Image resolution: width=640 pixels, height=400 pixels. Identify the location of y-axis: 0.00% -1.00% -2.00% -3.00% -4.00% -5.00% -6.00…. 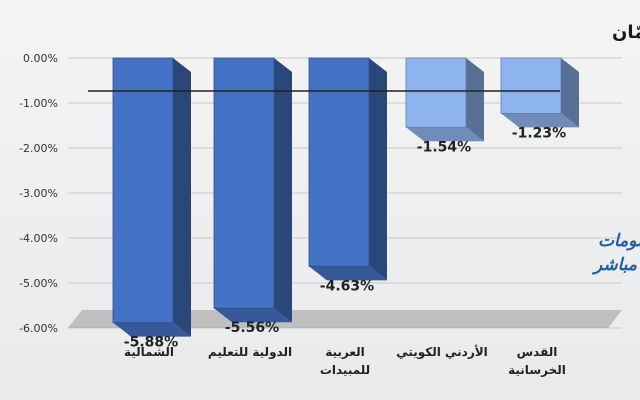
(38, 193).